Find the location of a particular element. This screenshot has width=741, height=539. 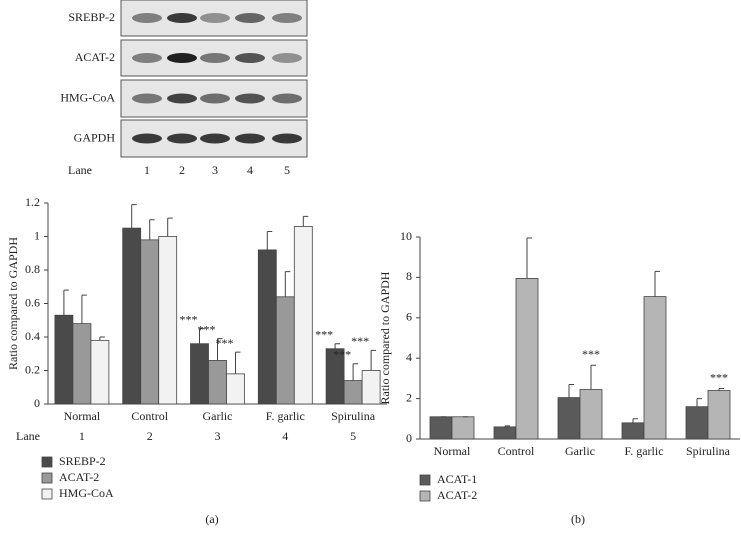

y-tick-label: 2 is located at coordinates (409, 397).